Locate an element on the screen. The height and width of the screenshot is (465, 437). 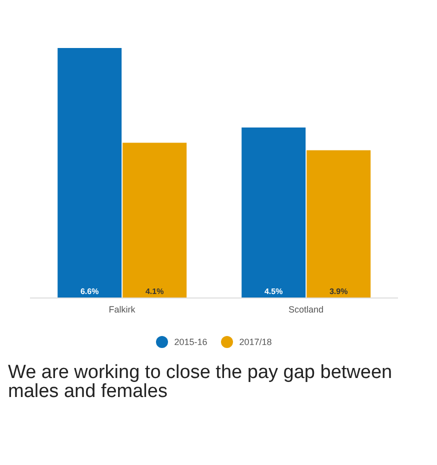
x-tick-label: Falkirk is located at coordinates (122, 309).